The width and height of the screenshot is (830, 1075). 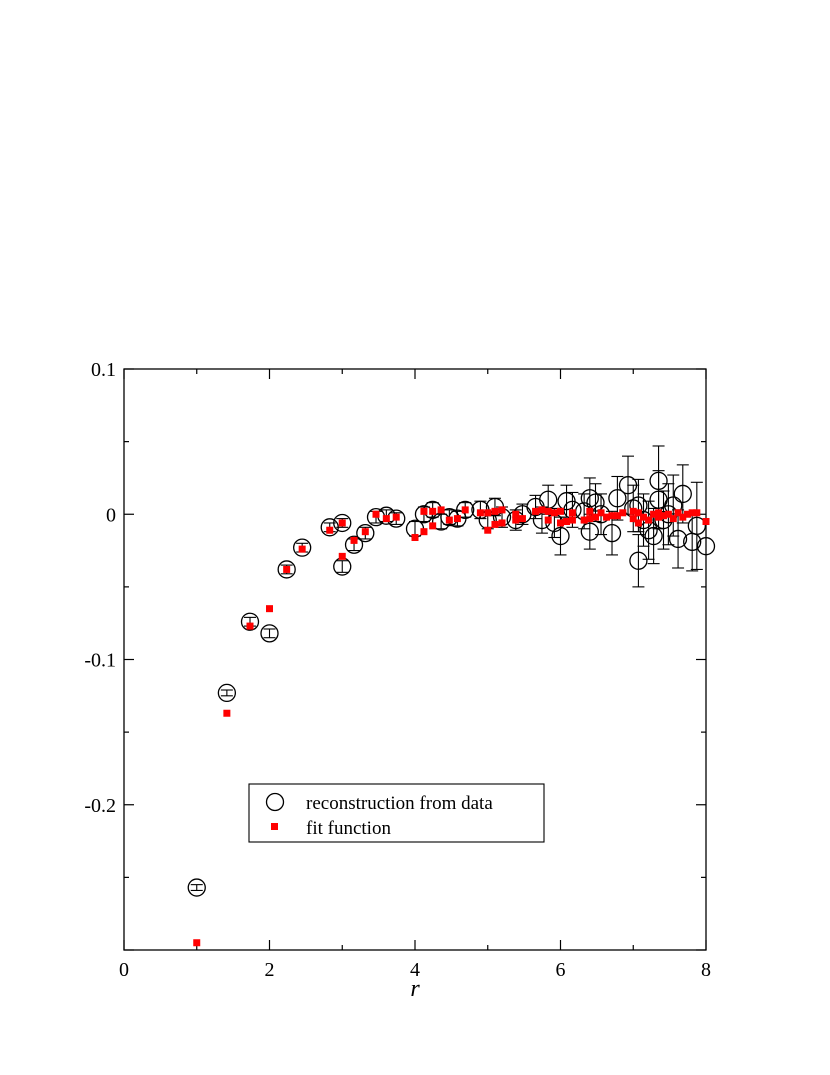 What do you see at coordinates (348, 828) in the screenshot?
I see `legend-label-fit: fit function` at bounding box center [348, 828].